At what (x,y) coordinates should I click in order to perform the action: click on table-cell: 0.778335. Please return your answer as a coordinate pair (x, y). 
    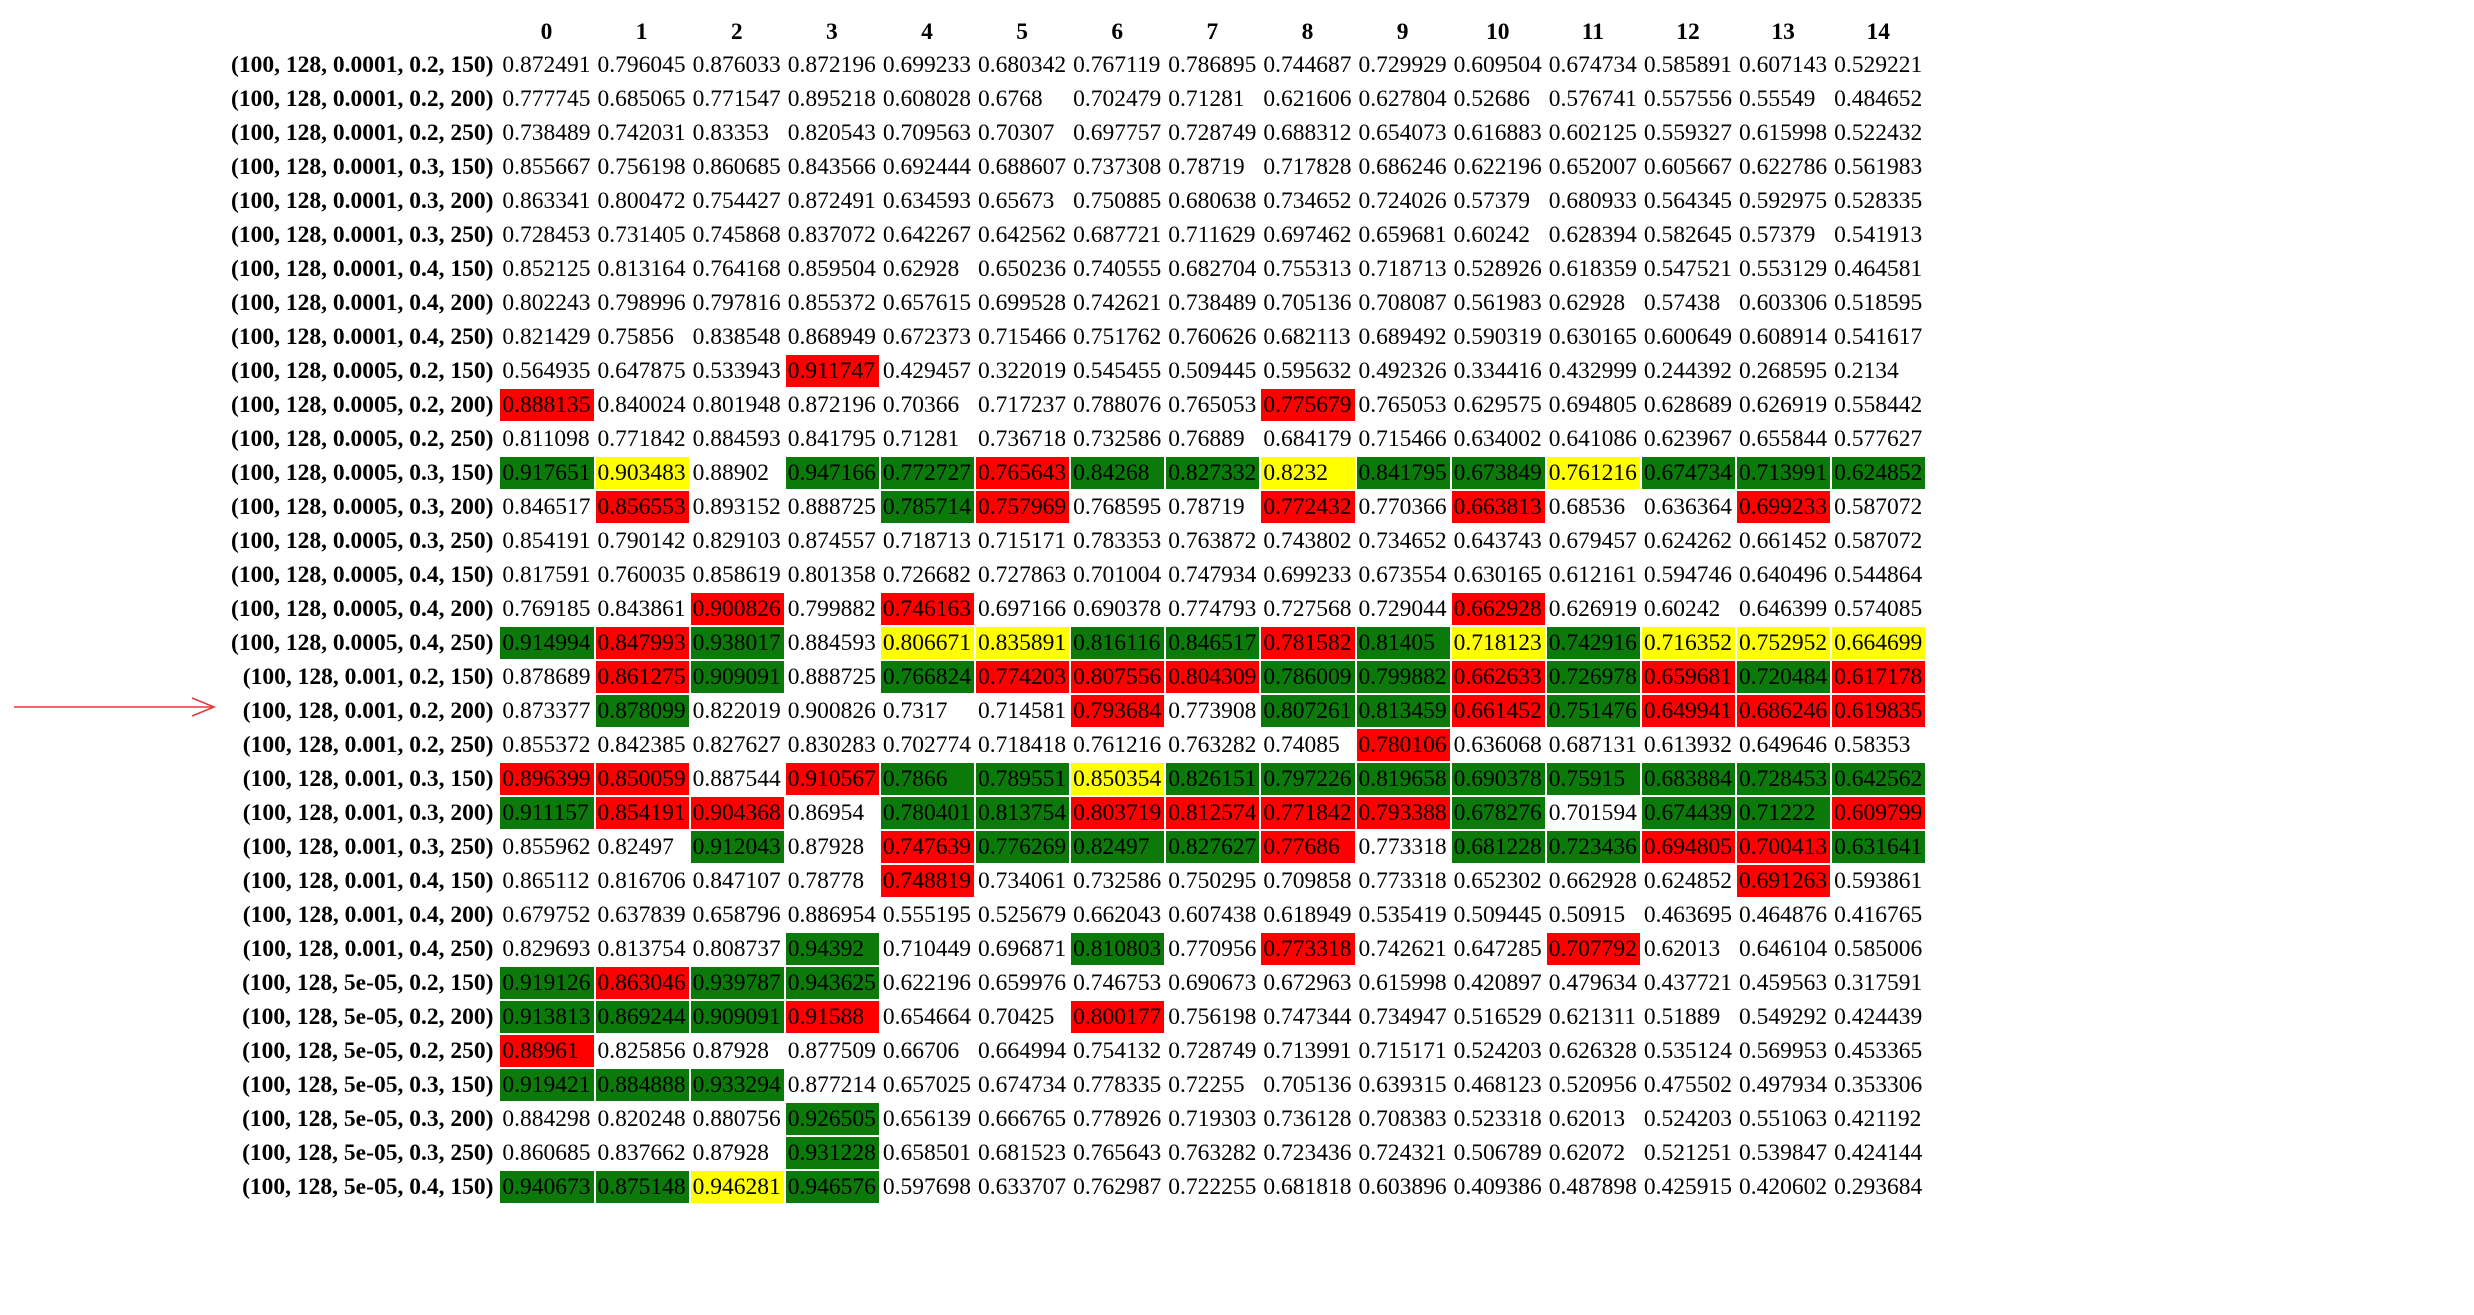
    Looking at the image, I should click on (1117, 1085).